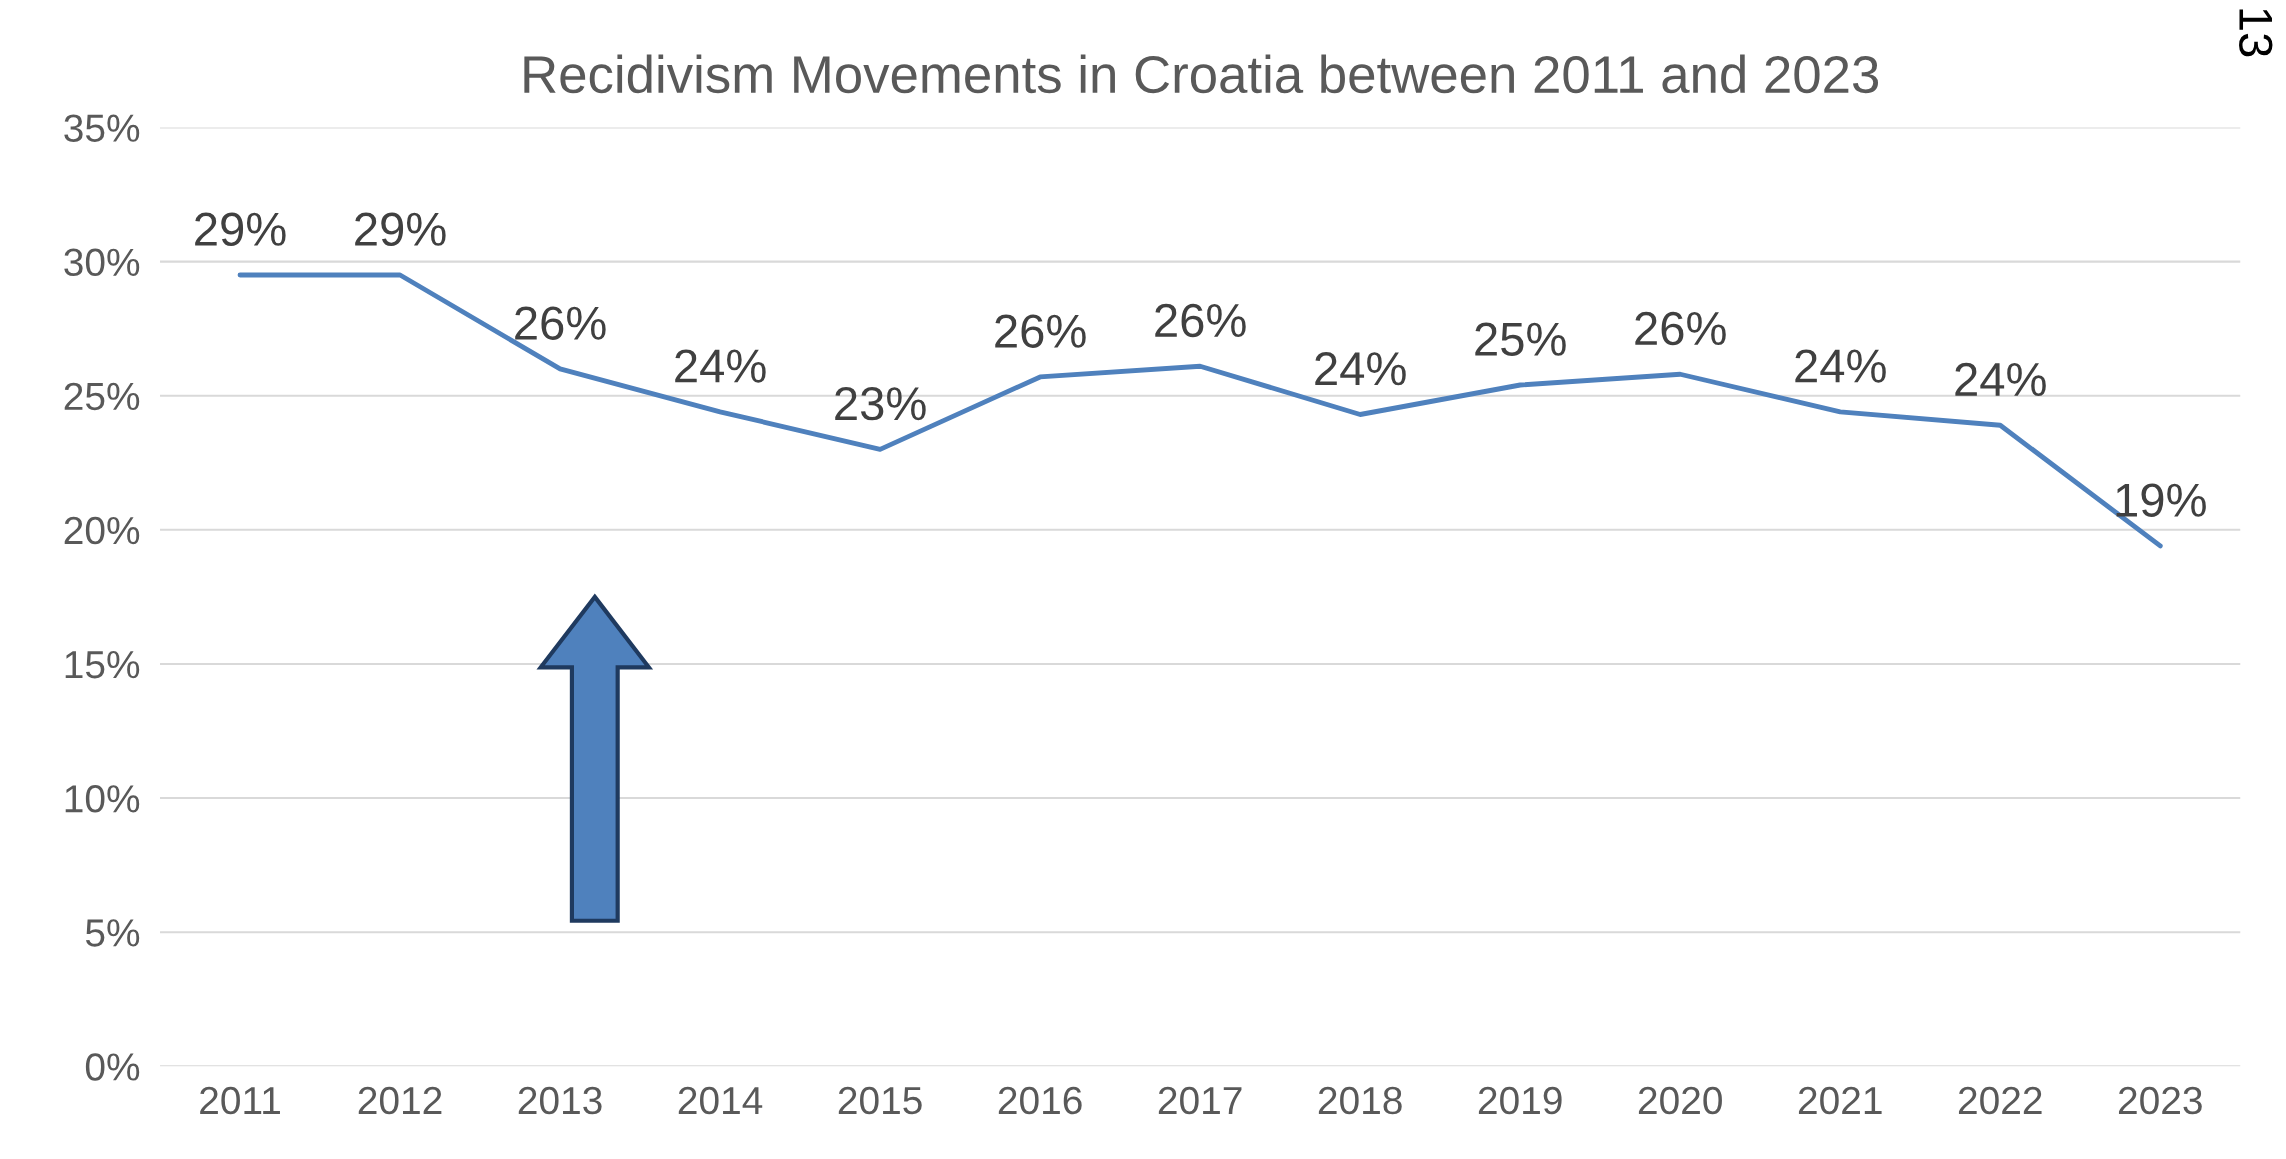 The width and height of the screenshot is (2286, 1159). Describe the element at coordinates (1520, 1100) in the screenshot. I see `x-tick-label: 2019` at that location.